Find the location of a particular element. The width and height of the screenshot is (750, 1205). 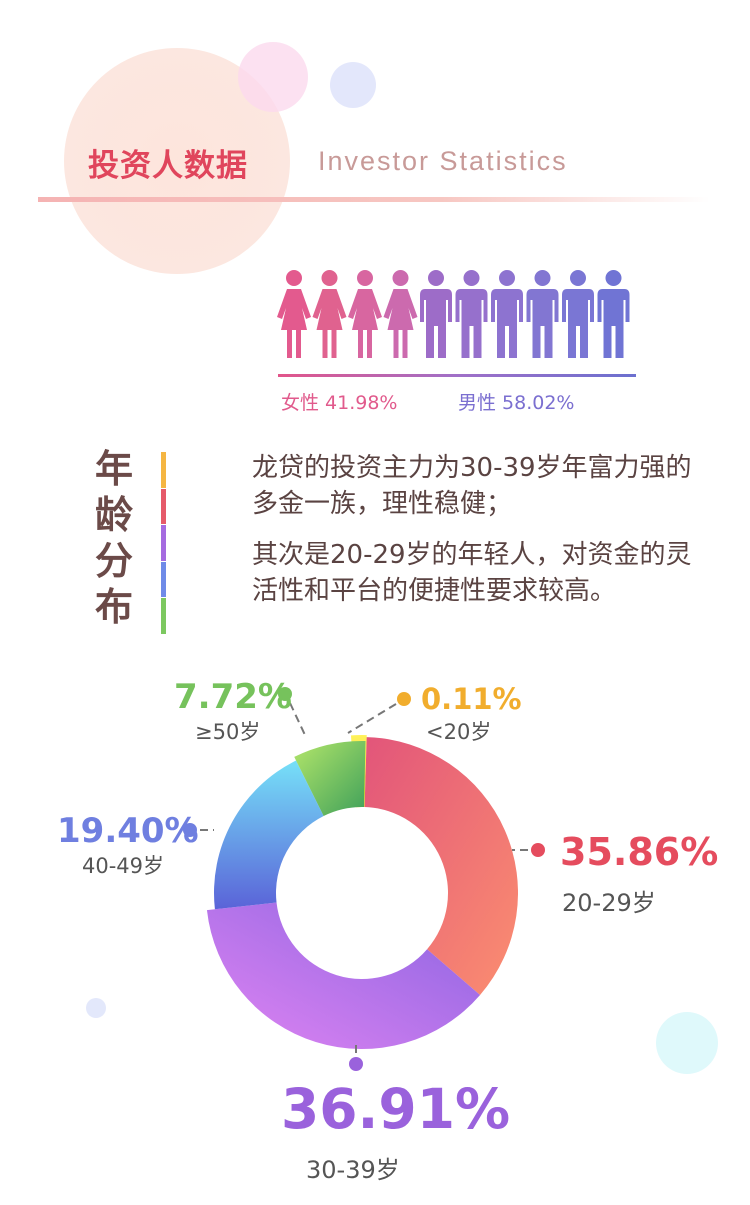

slice-label-age: 40-49岁 is located at coordinates (123, 866).